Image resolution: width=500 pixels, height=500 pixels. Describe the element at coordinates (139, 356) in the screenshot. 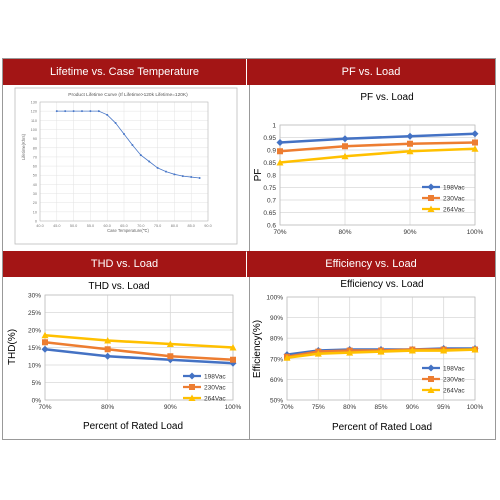

I see `series-line-198Vac` at that location.